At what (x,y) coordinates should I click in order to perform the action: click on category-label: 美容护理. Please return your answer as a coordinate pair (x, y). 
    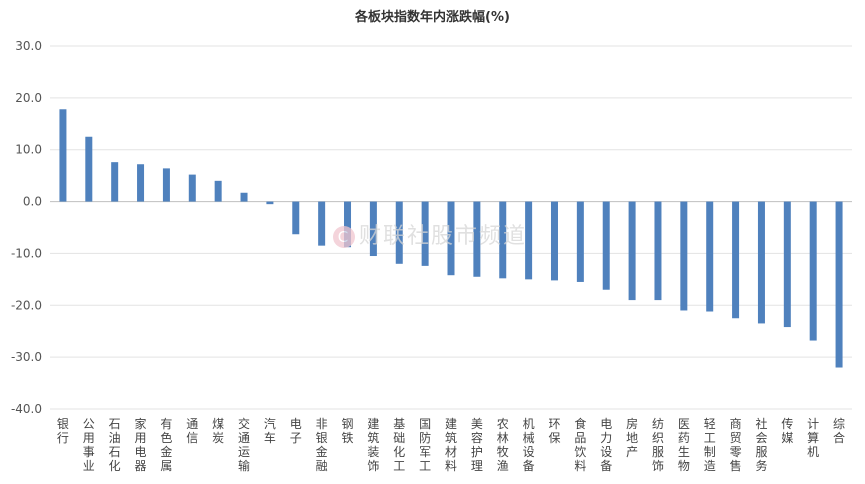
    Looking at the image, I should click on (477, 445).